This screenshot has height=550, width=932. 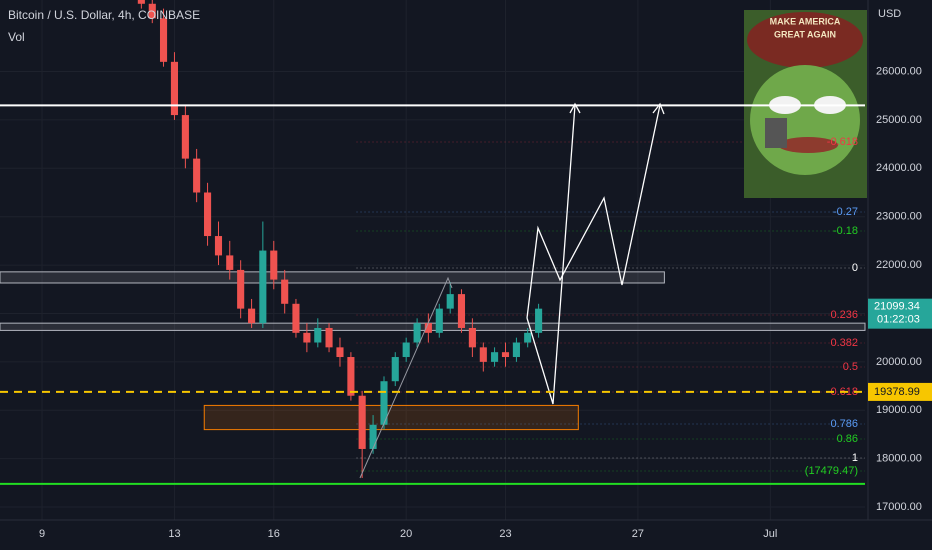 I want to click on y-tick-label: 23000.00, so click(x=899, y=217).